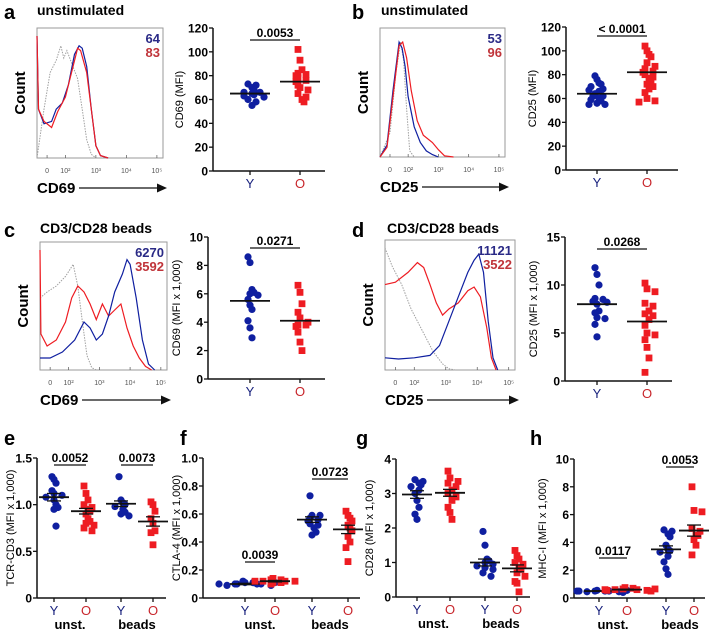 The image size is (709, 631). I want to click on panel-letter-e: e, so click(9, 439).